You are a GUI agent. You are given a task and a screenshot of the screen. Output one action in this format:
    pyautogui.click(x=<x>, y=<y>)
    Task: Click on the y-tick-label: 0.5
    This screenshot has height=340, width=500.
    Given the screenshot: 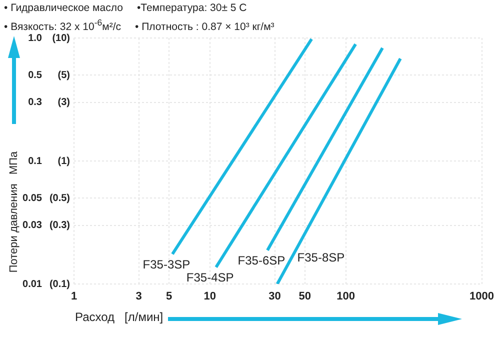 What is the action you would take?
    pyautogui.click(x=35, y=75)
    